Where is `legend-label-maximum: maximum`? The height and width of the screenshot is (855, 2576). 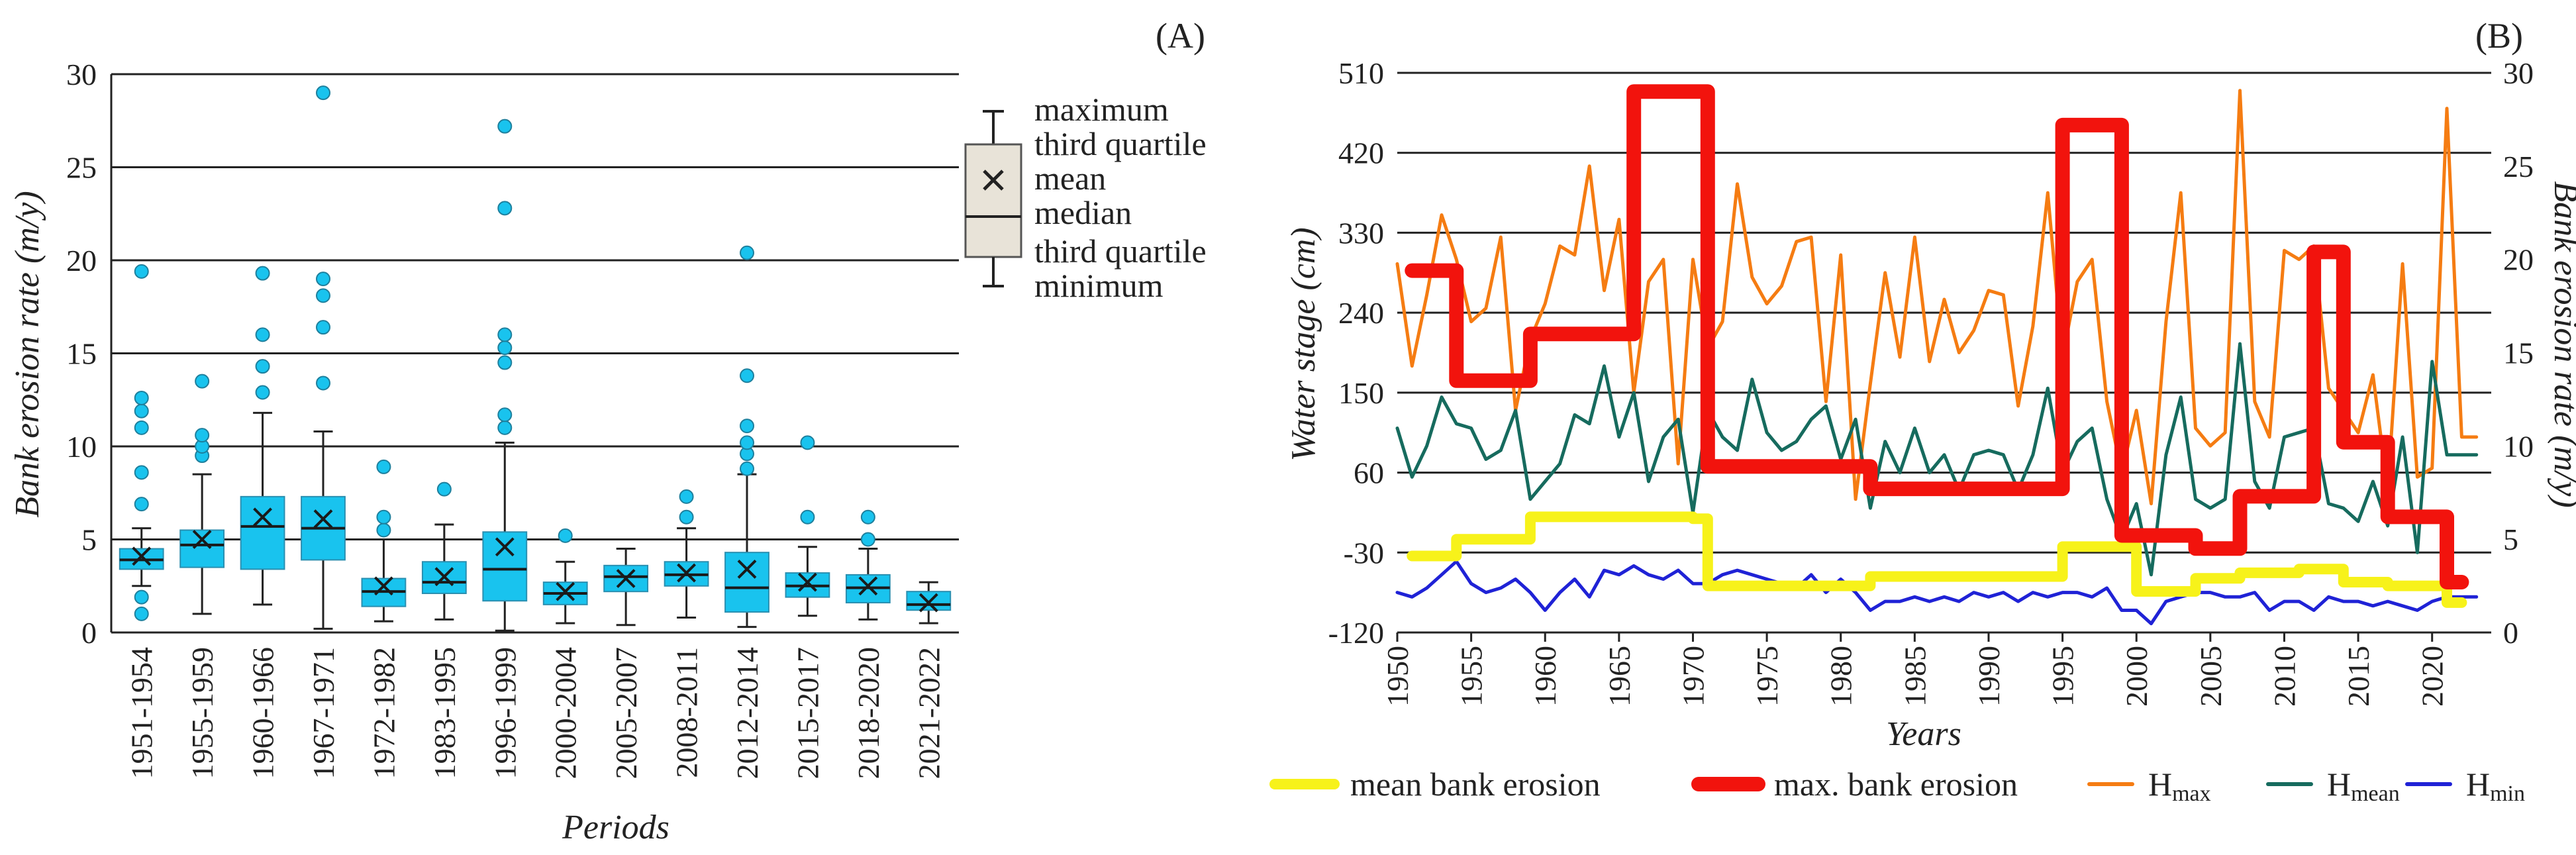 legend-label-maximum: maximum is located at coordinates (1101, 110).